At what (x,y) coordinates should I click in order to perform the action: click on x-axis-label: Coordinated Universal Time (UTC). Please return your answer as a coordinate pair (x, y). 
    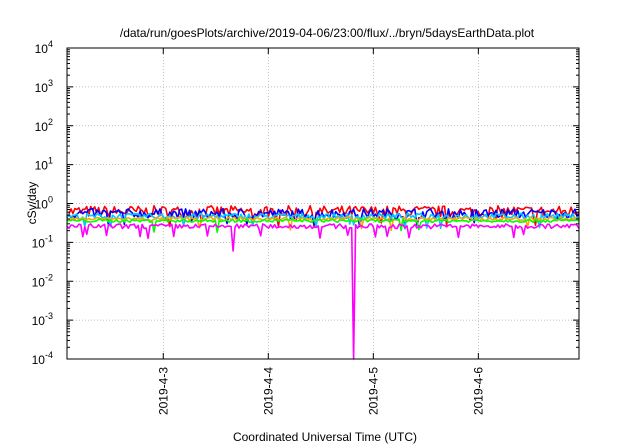
    Looking at the image, I should click on (325, 437).